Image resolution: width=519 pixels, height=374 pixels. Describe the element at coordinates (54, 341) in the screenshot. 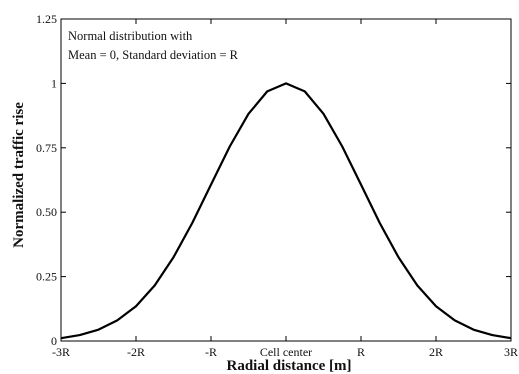

I see `y-tick-label: 0` at that location.